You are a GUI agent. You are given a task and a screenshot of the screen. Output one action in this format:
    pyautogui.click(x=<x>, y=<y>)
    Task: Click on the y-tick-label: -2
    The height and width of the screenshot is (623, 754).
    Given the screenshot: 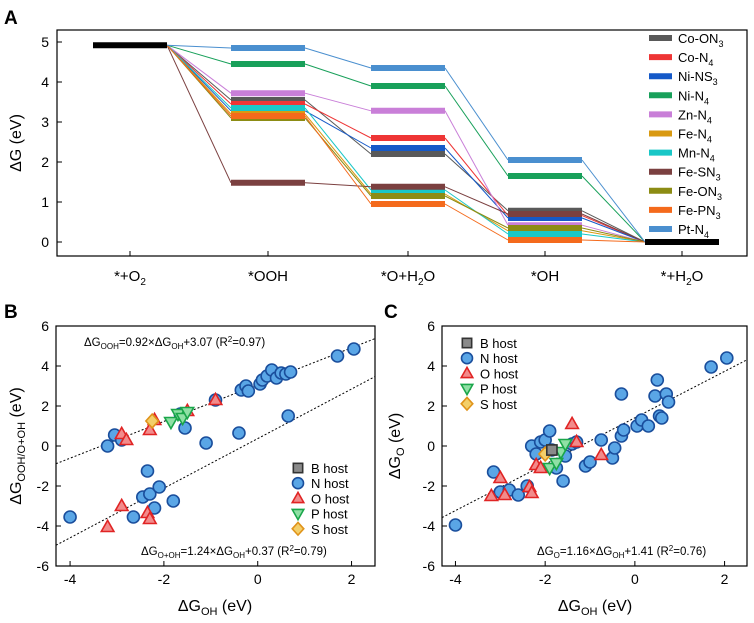 What is the action you would take?
    pyautogui.click(x=429, y=486)
    